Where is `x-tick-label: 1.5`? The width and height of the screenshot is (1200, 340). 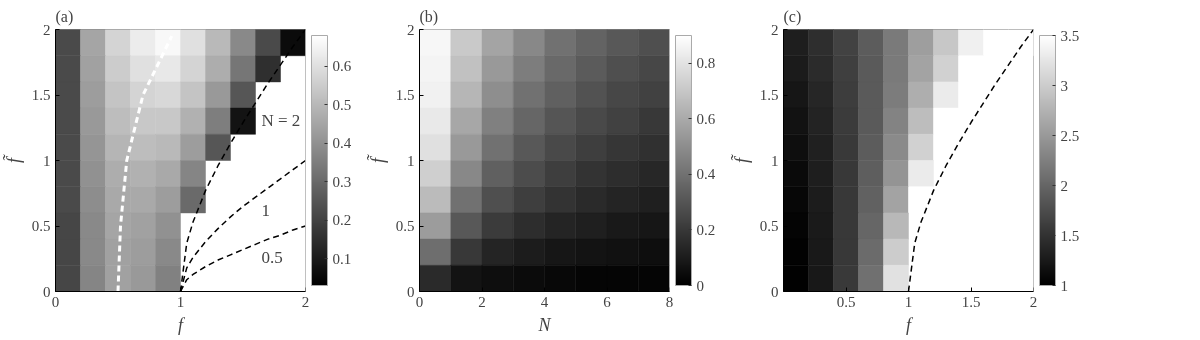
x-tick-label: 1.5 is located at coordinates (971, 301).